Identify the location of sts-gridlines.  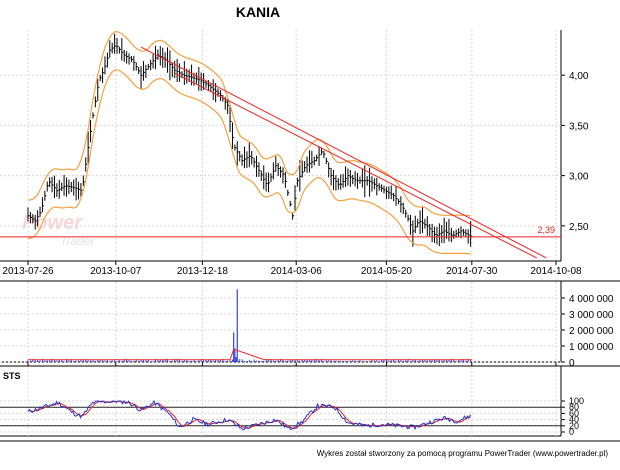
(280, 401).